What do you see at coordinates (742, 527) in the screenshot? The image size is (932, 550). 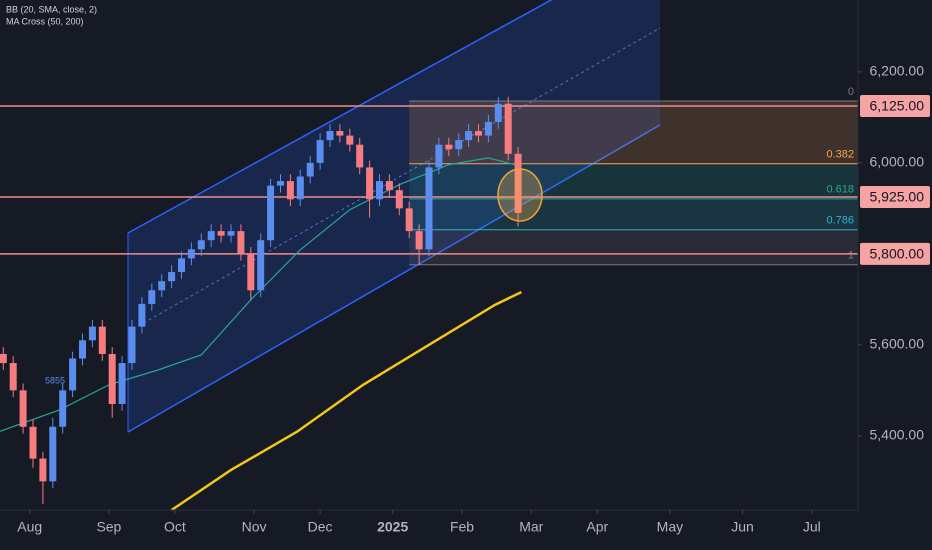 I see `x-tick-label: Jun` at bounding box center [742, 527].